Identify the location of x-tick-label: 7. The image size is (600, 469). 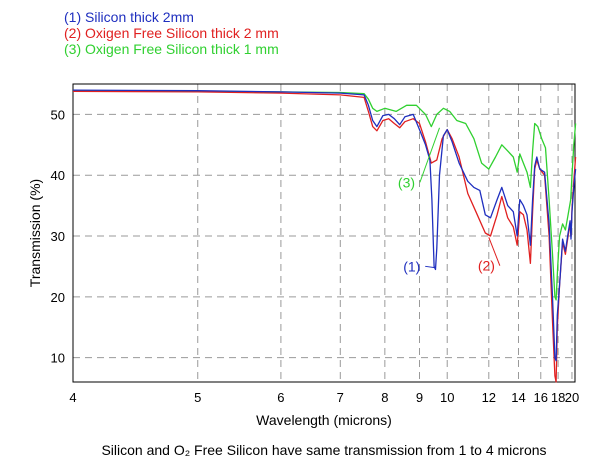
(340, 397).